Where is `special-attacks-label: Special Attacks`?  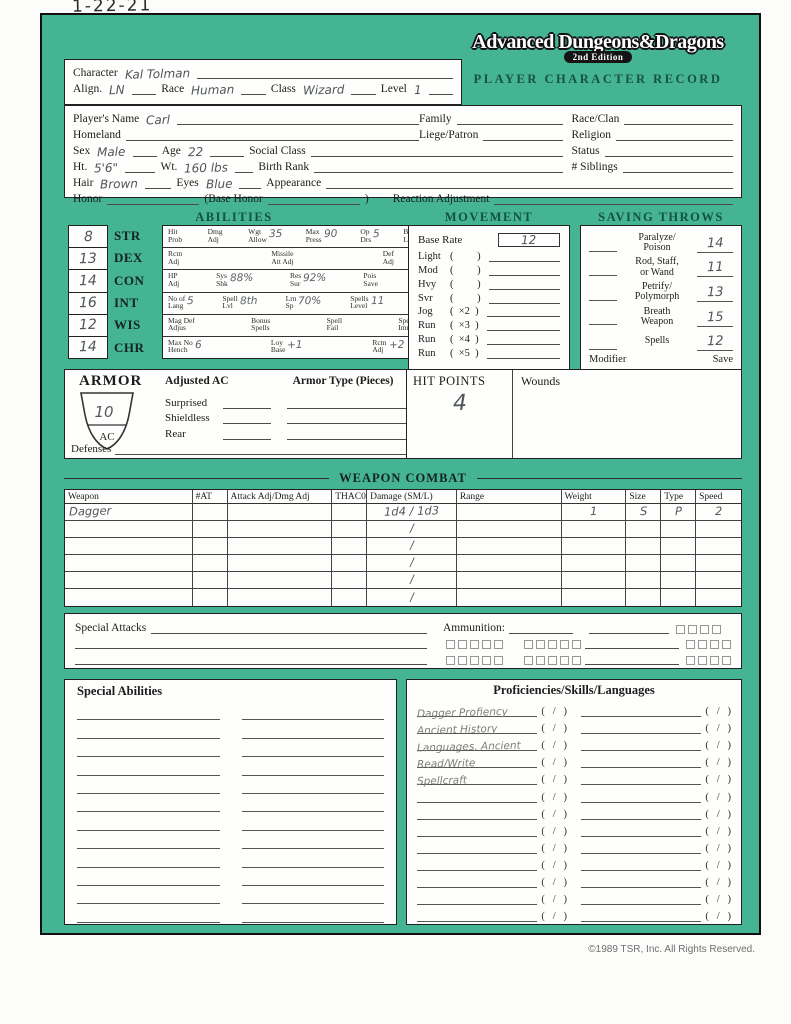 special-attacks-label: Special Attacks is located at coordinates (111, 627).